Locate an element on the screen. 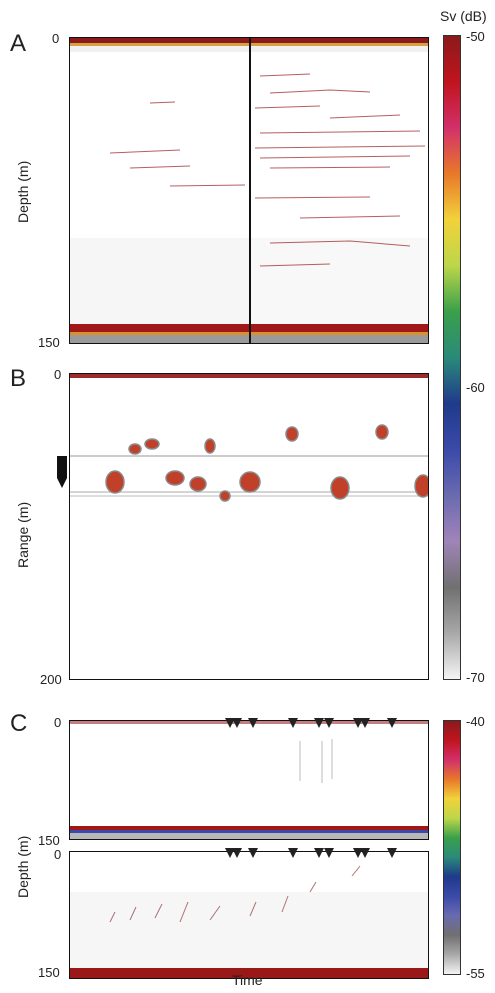 This screenshot has height=993, width=495. marker-row-bottom is located at coordinates (249, 854).